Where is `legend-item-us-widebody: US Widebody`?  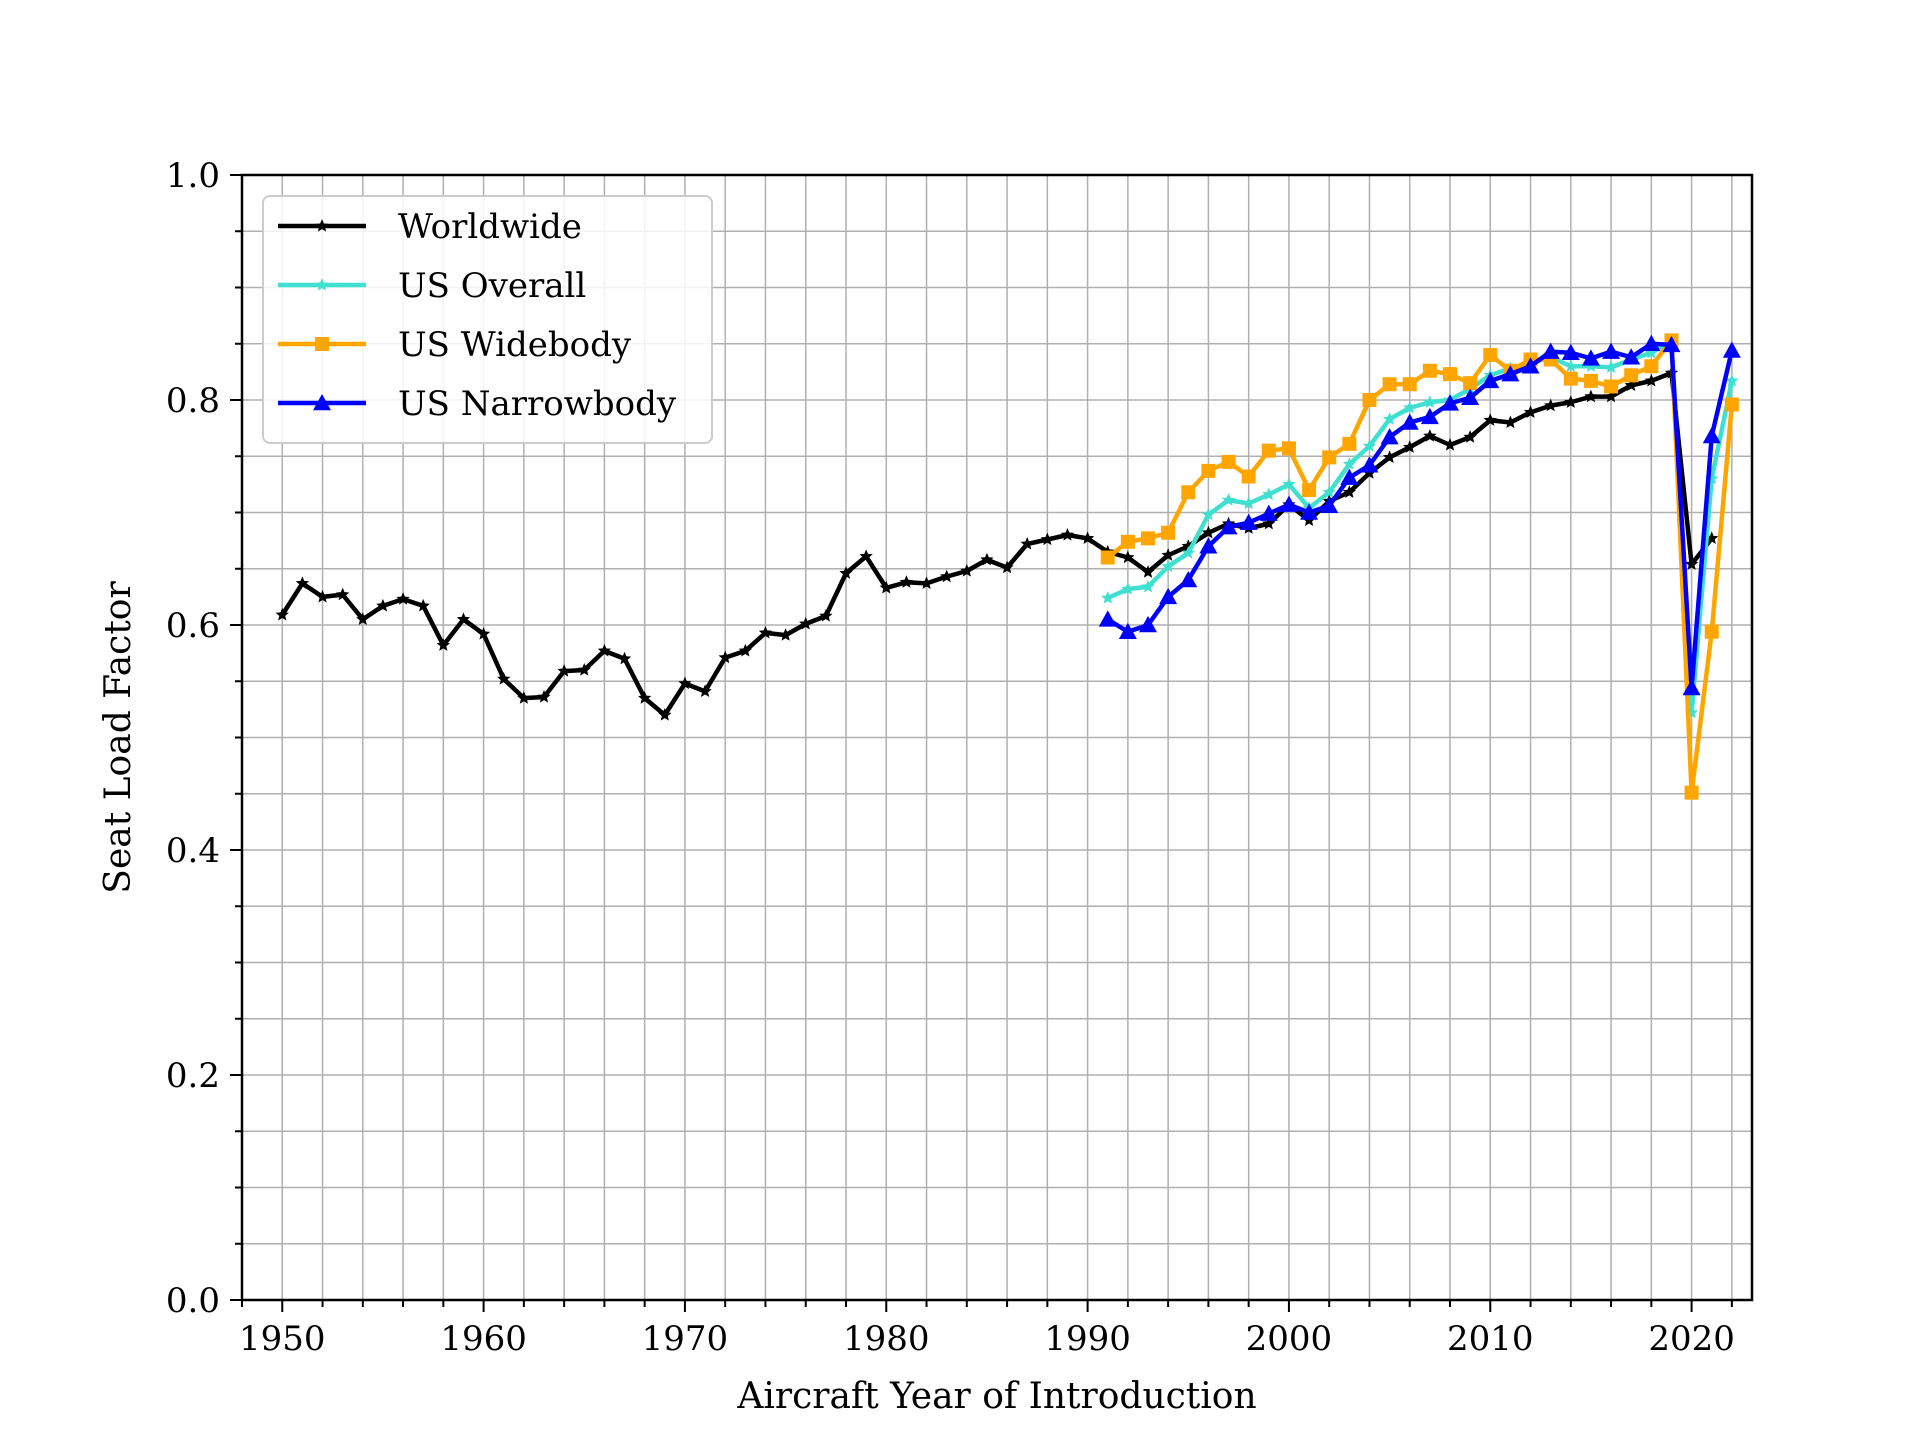 legend-item-us-widebody: US Widebody is located at coordinates (455, 345).